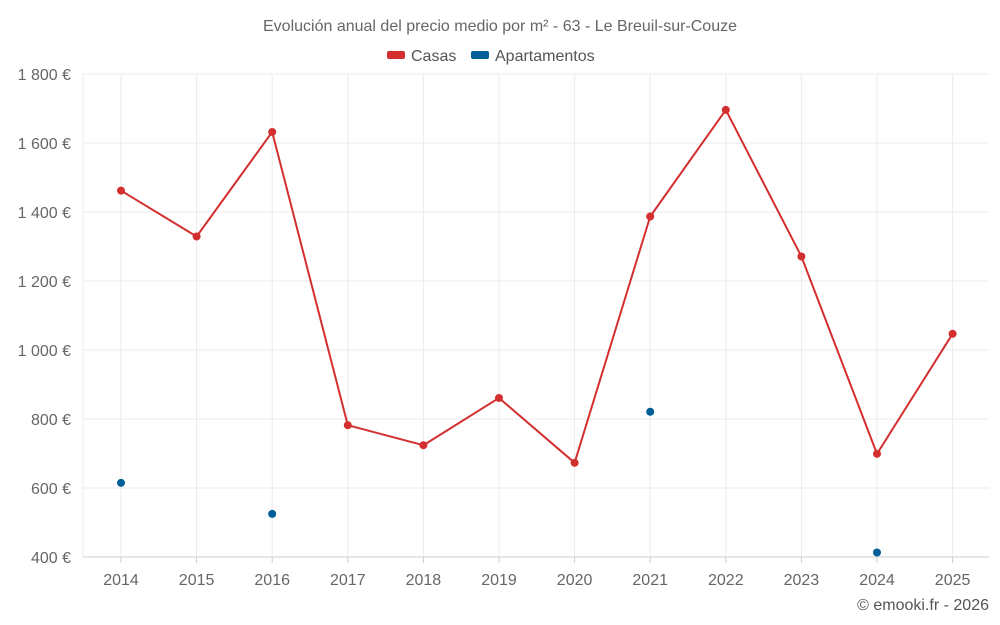 This screenshot has width=1000, height=625. I want to click on legend-swatch-casas, so click(396, 55).